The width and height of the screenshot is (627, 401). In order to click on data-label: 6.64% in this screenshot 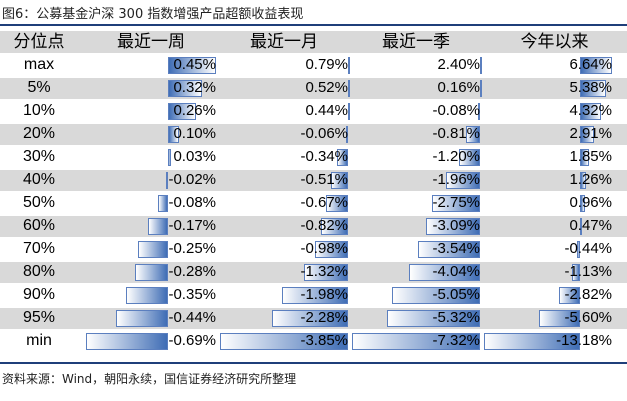, I will do `click(590, 64)`.